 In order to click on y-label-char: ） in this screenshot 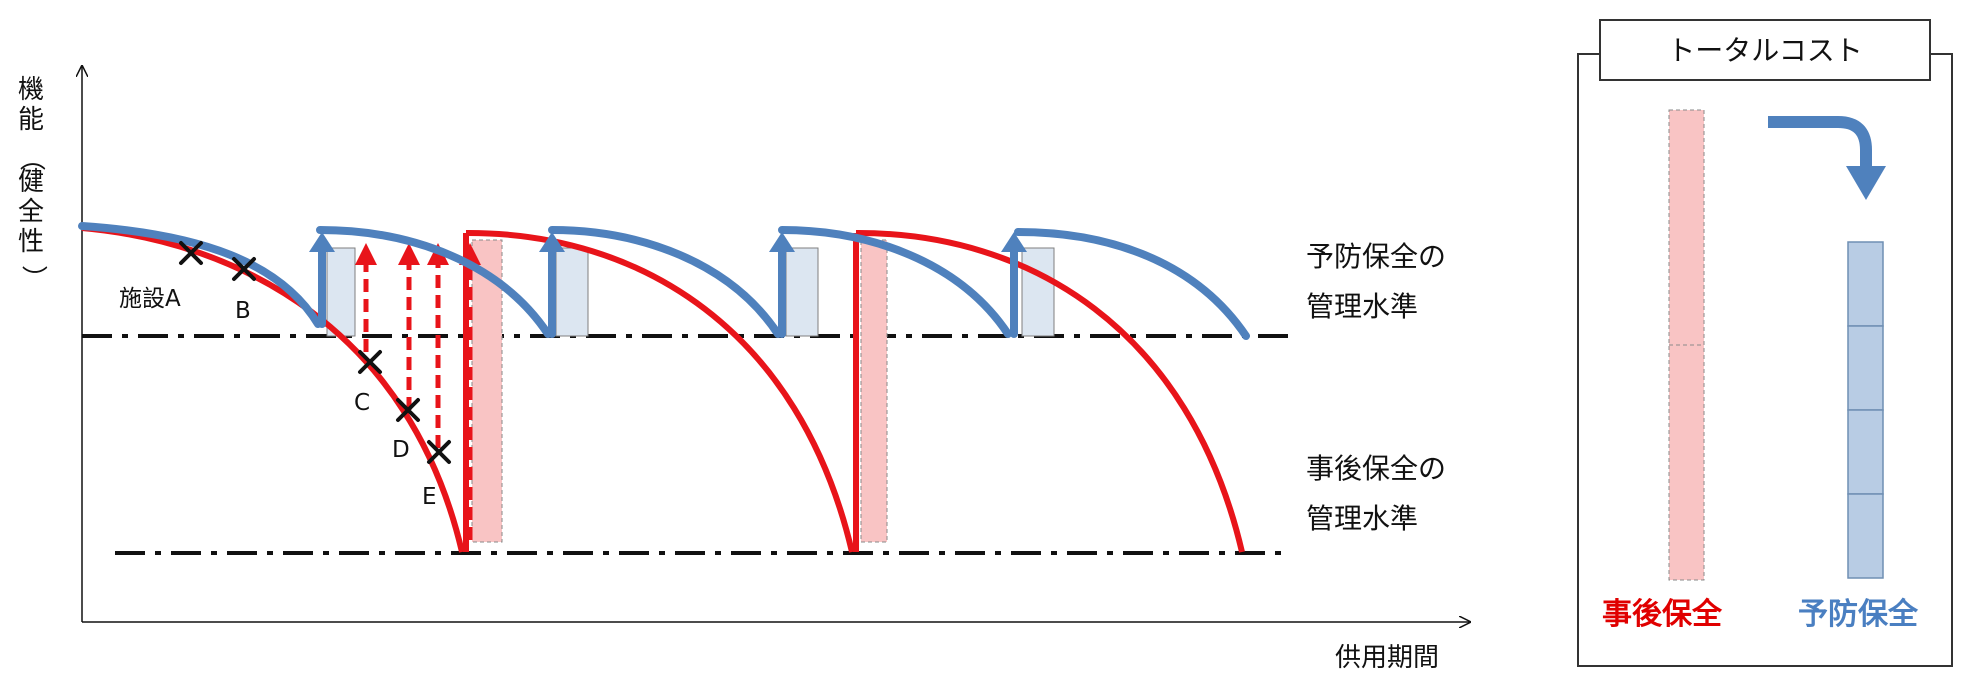, I will do `click(33, 278)`.